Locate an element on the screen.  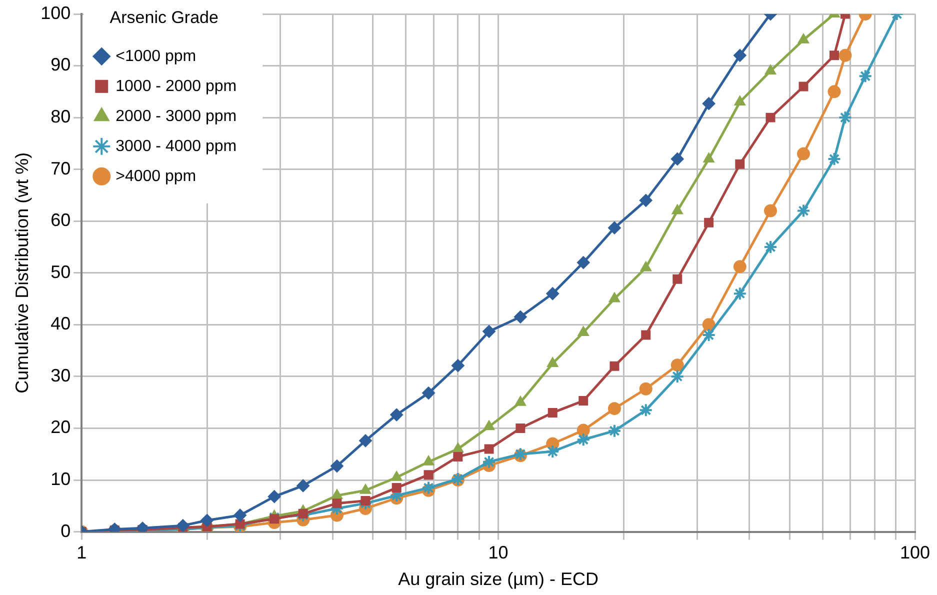
y-tick-label: 50 is located at coordinates (60, 272).